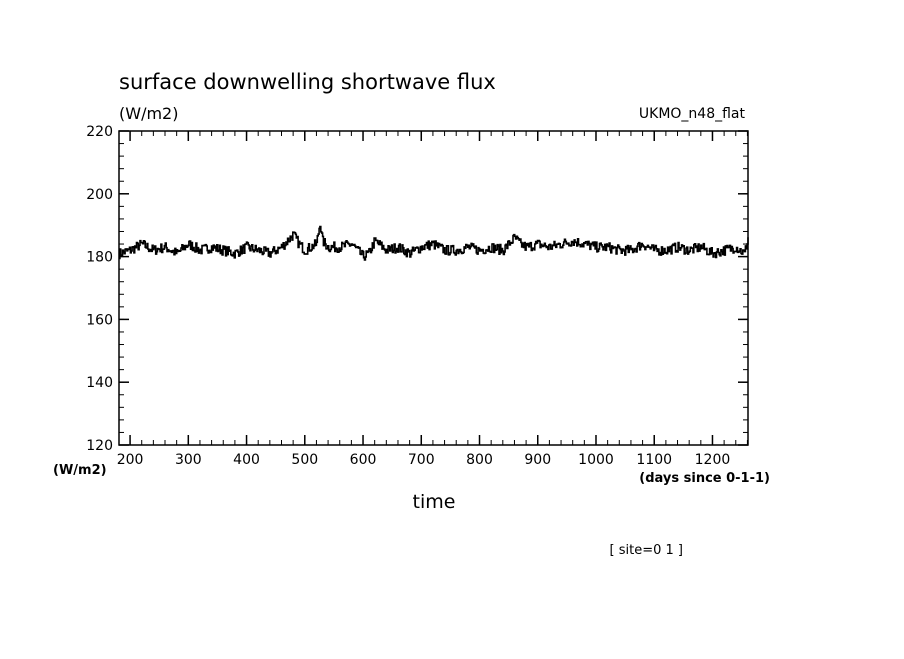  Describe the element at coordinates (130, 460) in the screenshot. I see `x-tick-label: 200` at that location.